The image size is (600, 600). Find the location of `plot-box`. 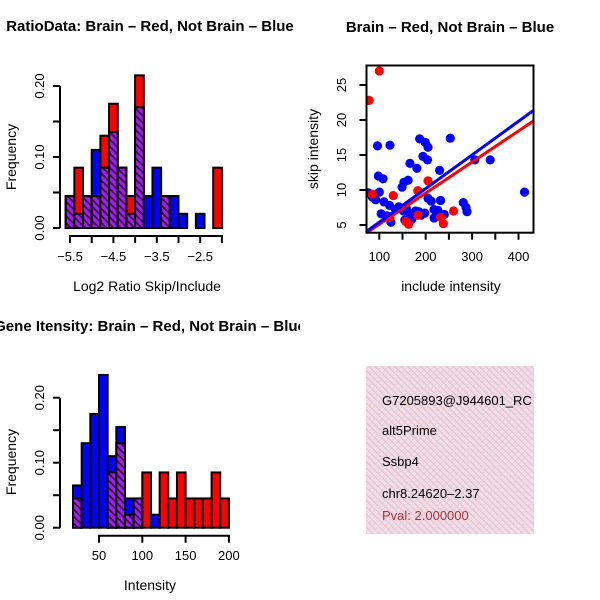

plot-box is located at coordinates (450, 149).